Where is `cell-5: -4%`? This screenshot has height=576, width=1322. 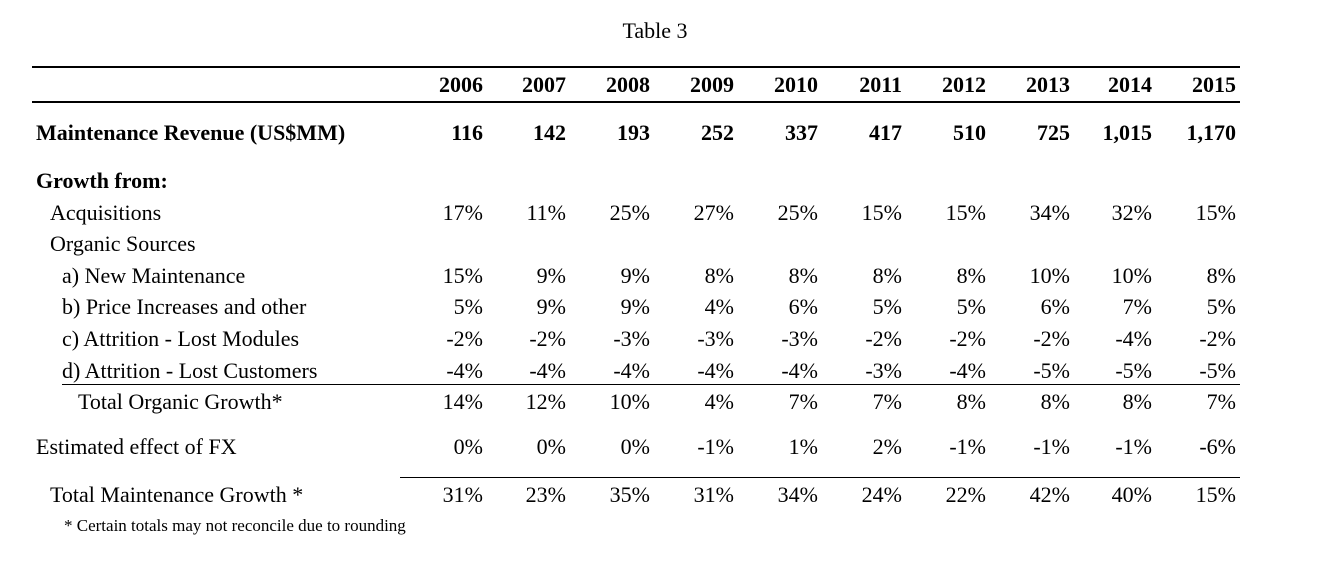 cell-5: -4% is located at coordinates (799, 370).